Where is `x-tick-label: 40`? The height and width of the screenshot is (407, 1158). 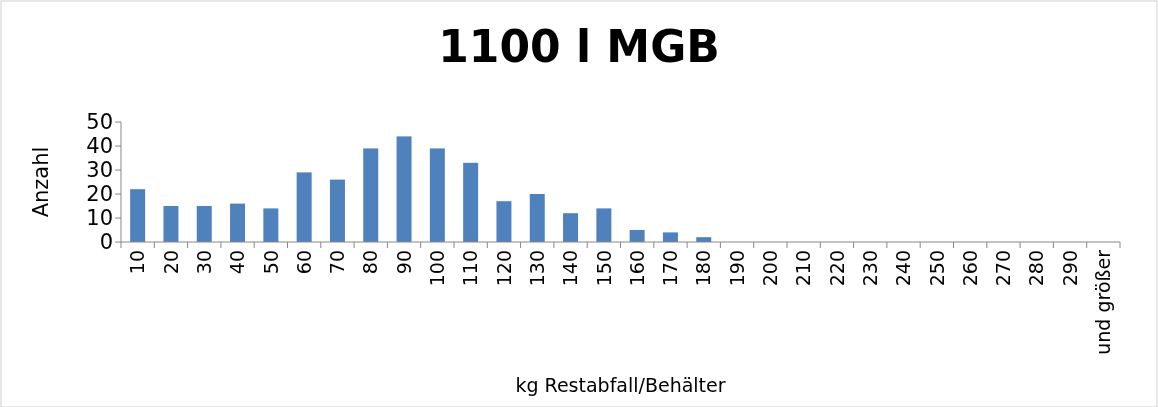 x-tick-label: 40 is located at coordinates (237, 262).